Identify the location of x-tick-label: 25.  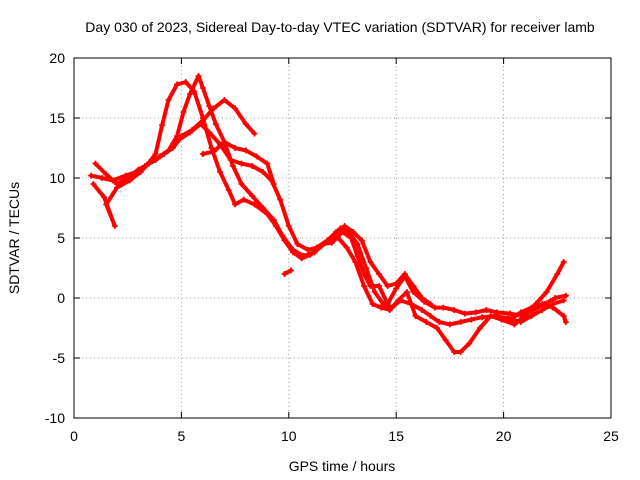
(611, 436).